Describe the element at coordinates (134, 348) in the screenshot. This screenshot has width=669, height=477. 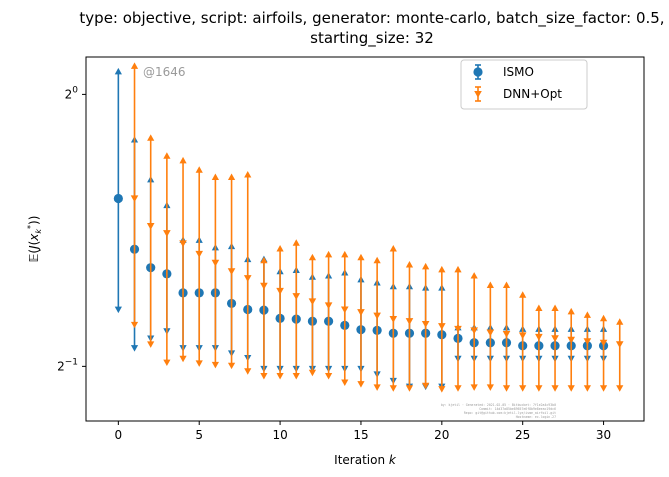
I see `ismo-lower-cap` at that location.